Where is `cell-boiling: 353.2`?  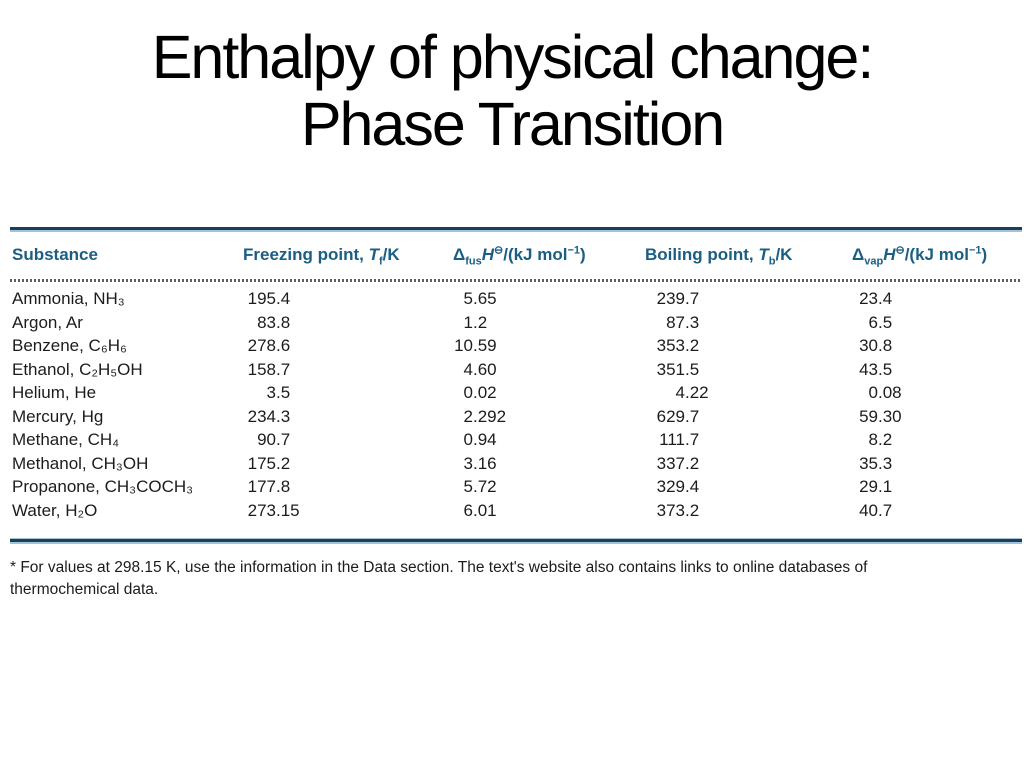 cell-boiling: 353.2 is located at coordinates (678, 345).